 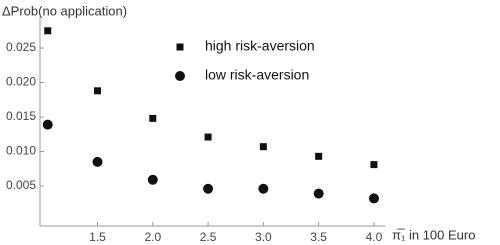 What do you see at coordinates (64, 10) in the screenshot?
I see `y-axis-label: ΔProb(no application)` at bounding box center [64, 10].